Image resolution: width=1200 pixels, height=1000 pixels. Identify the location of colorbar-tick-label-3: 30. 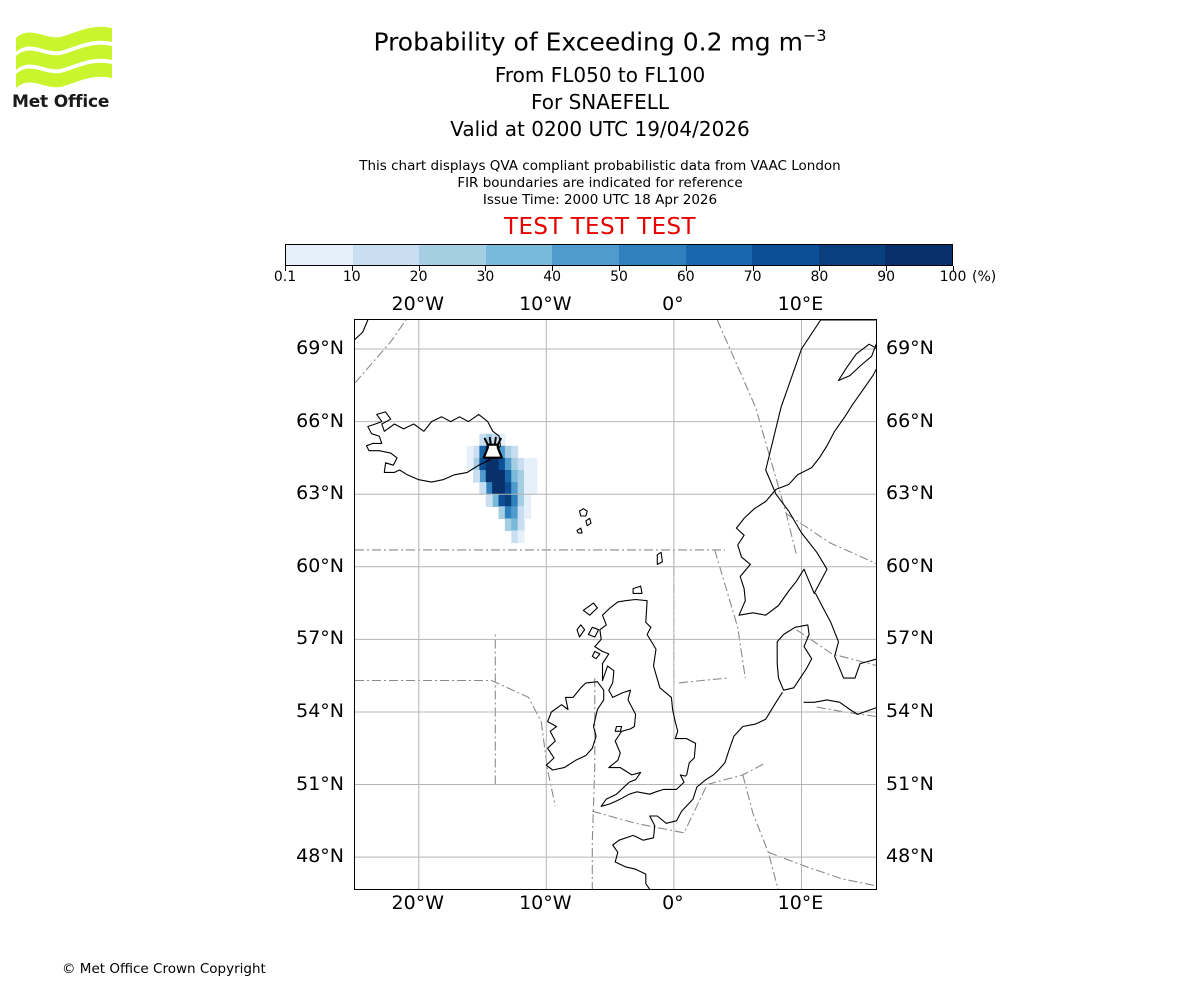
(485, 277).